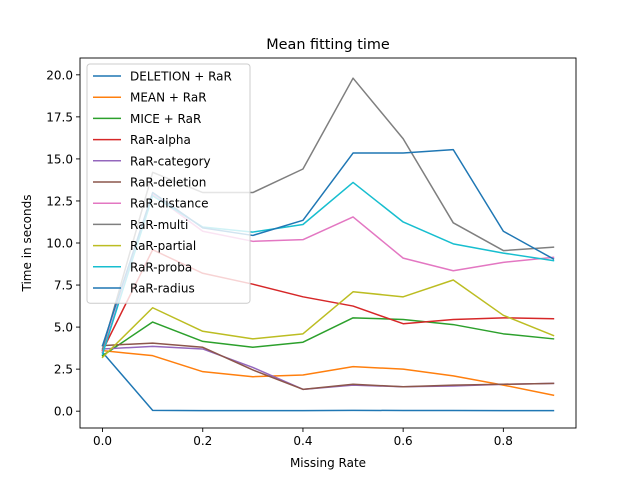  Describe the element at coordinates (59, 201) in the screenshot. I see `y-tick-label: 12.5` at that location.